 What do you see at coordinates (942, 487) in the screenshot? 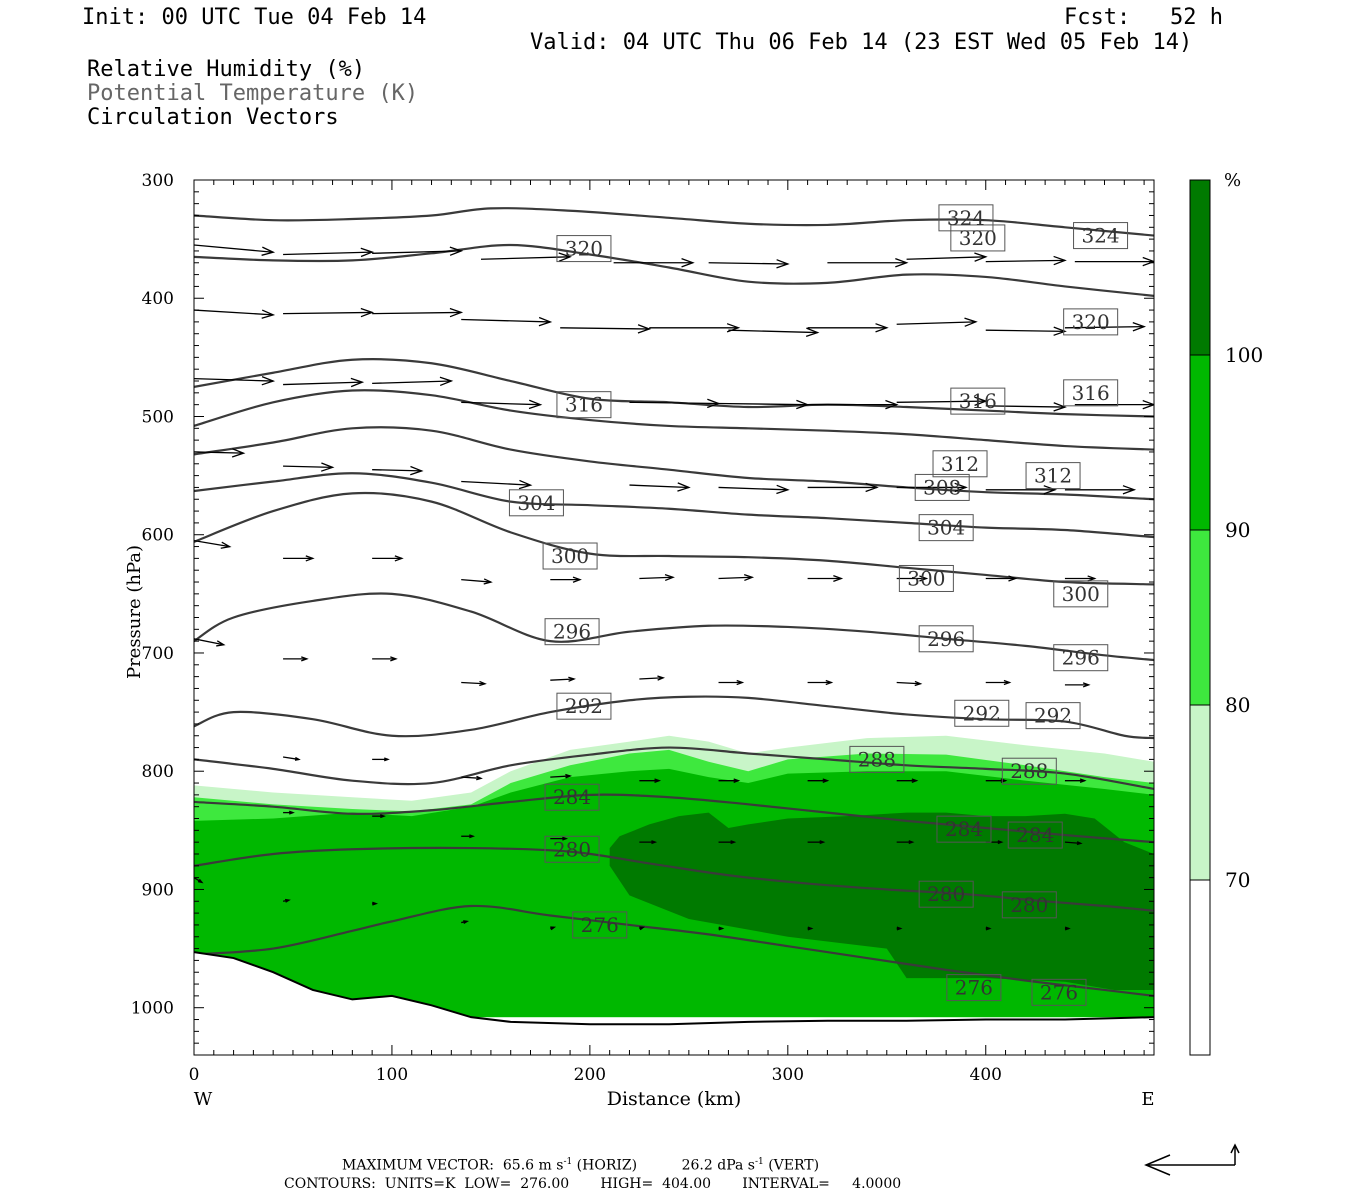
I see `svg-text: 308` at bounding box center [942, 487].